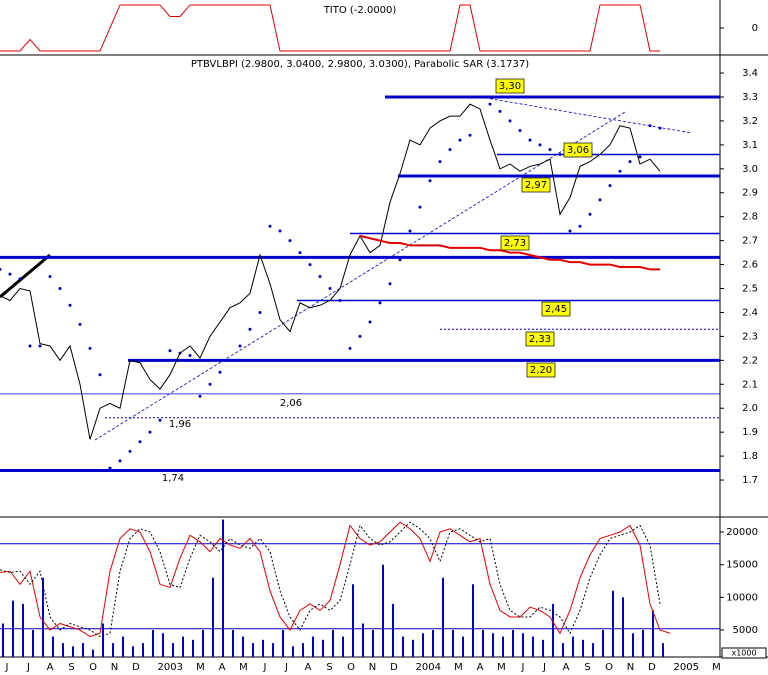 This screenshot has width=768, height=675. Describe the element at coordinates (750, 432) in the screenshot. I see `y-tick-label: 1.9` at that location.